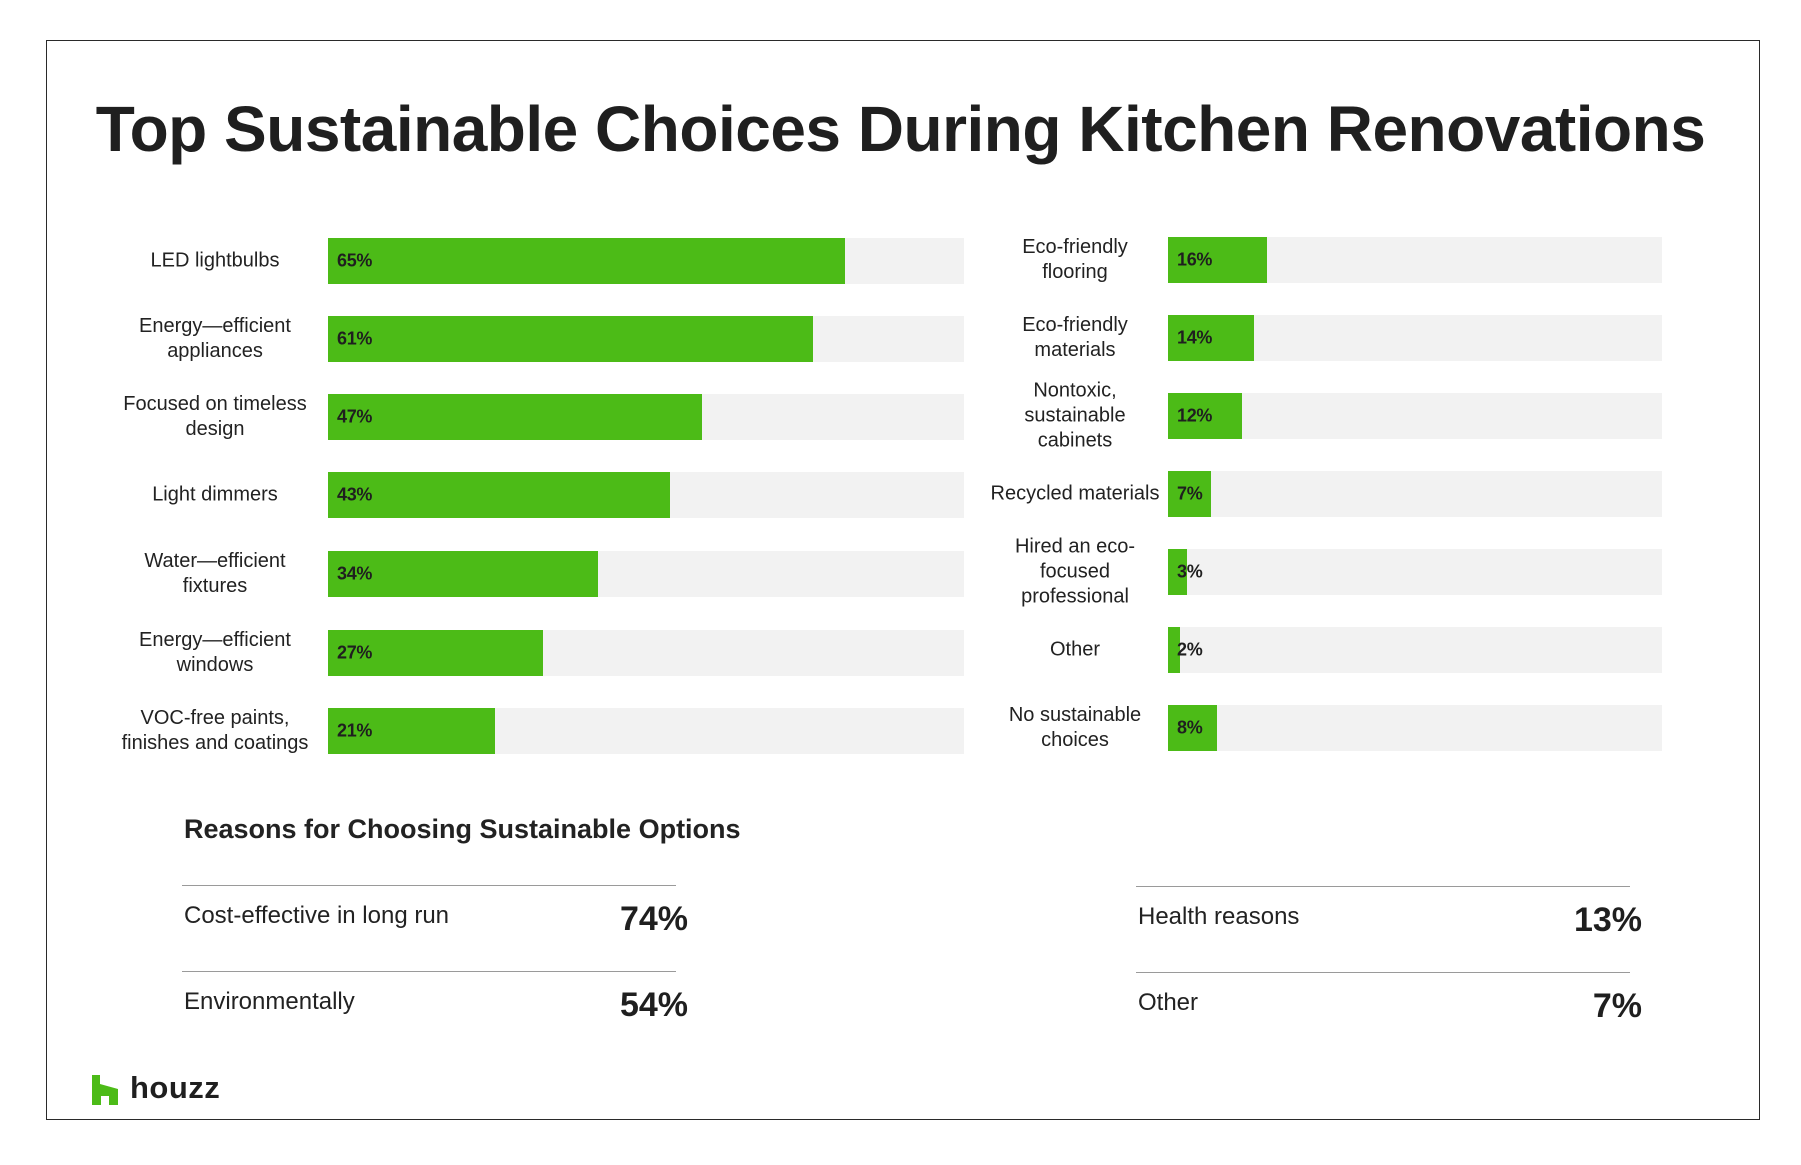  Describe the element at coordinates (646, 653) in the screenshot. I see `bar-track: 27%` at that location.